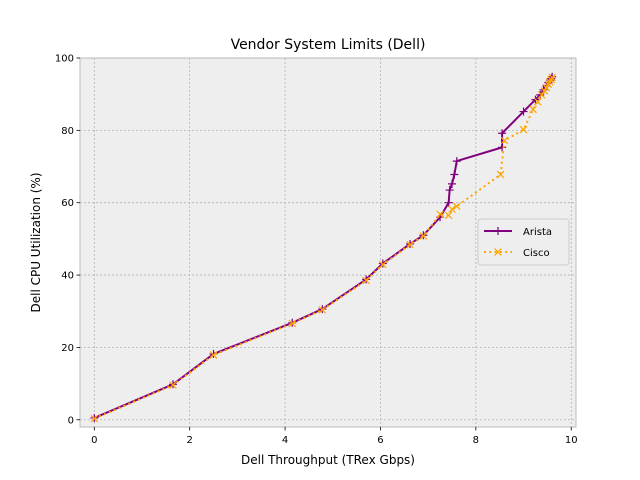 The image size is (640, 480). What do you see at coordinates (536, 253) in the screenshot?
I see `legend-label-cisco: Cisco` at bounding box center [536, 253].